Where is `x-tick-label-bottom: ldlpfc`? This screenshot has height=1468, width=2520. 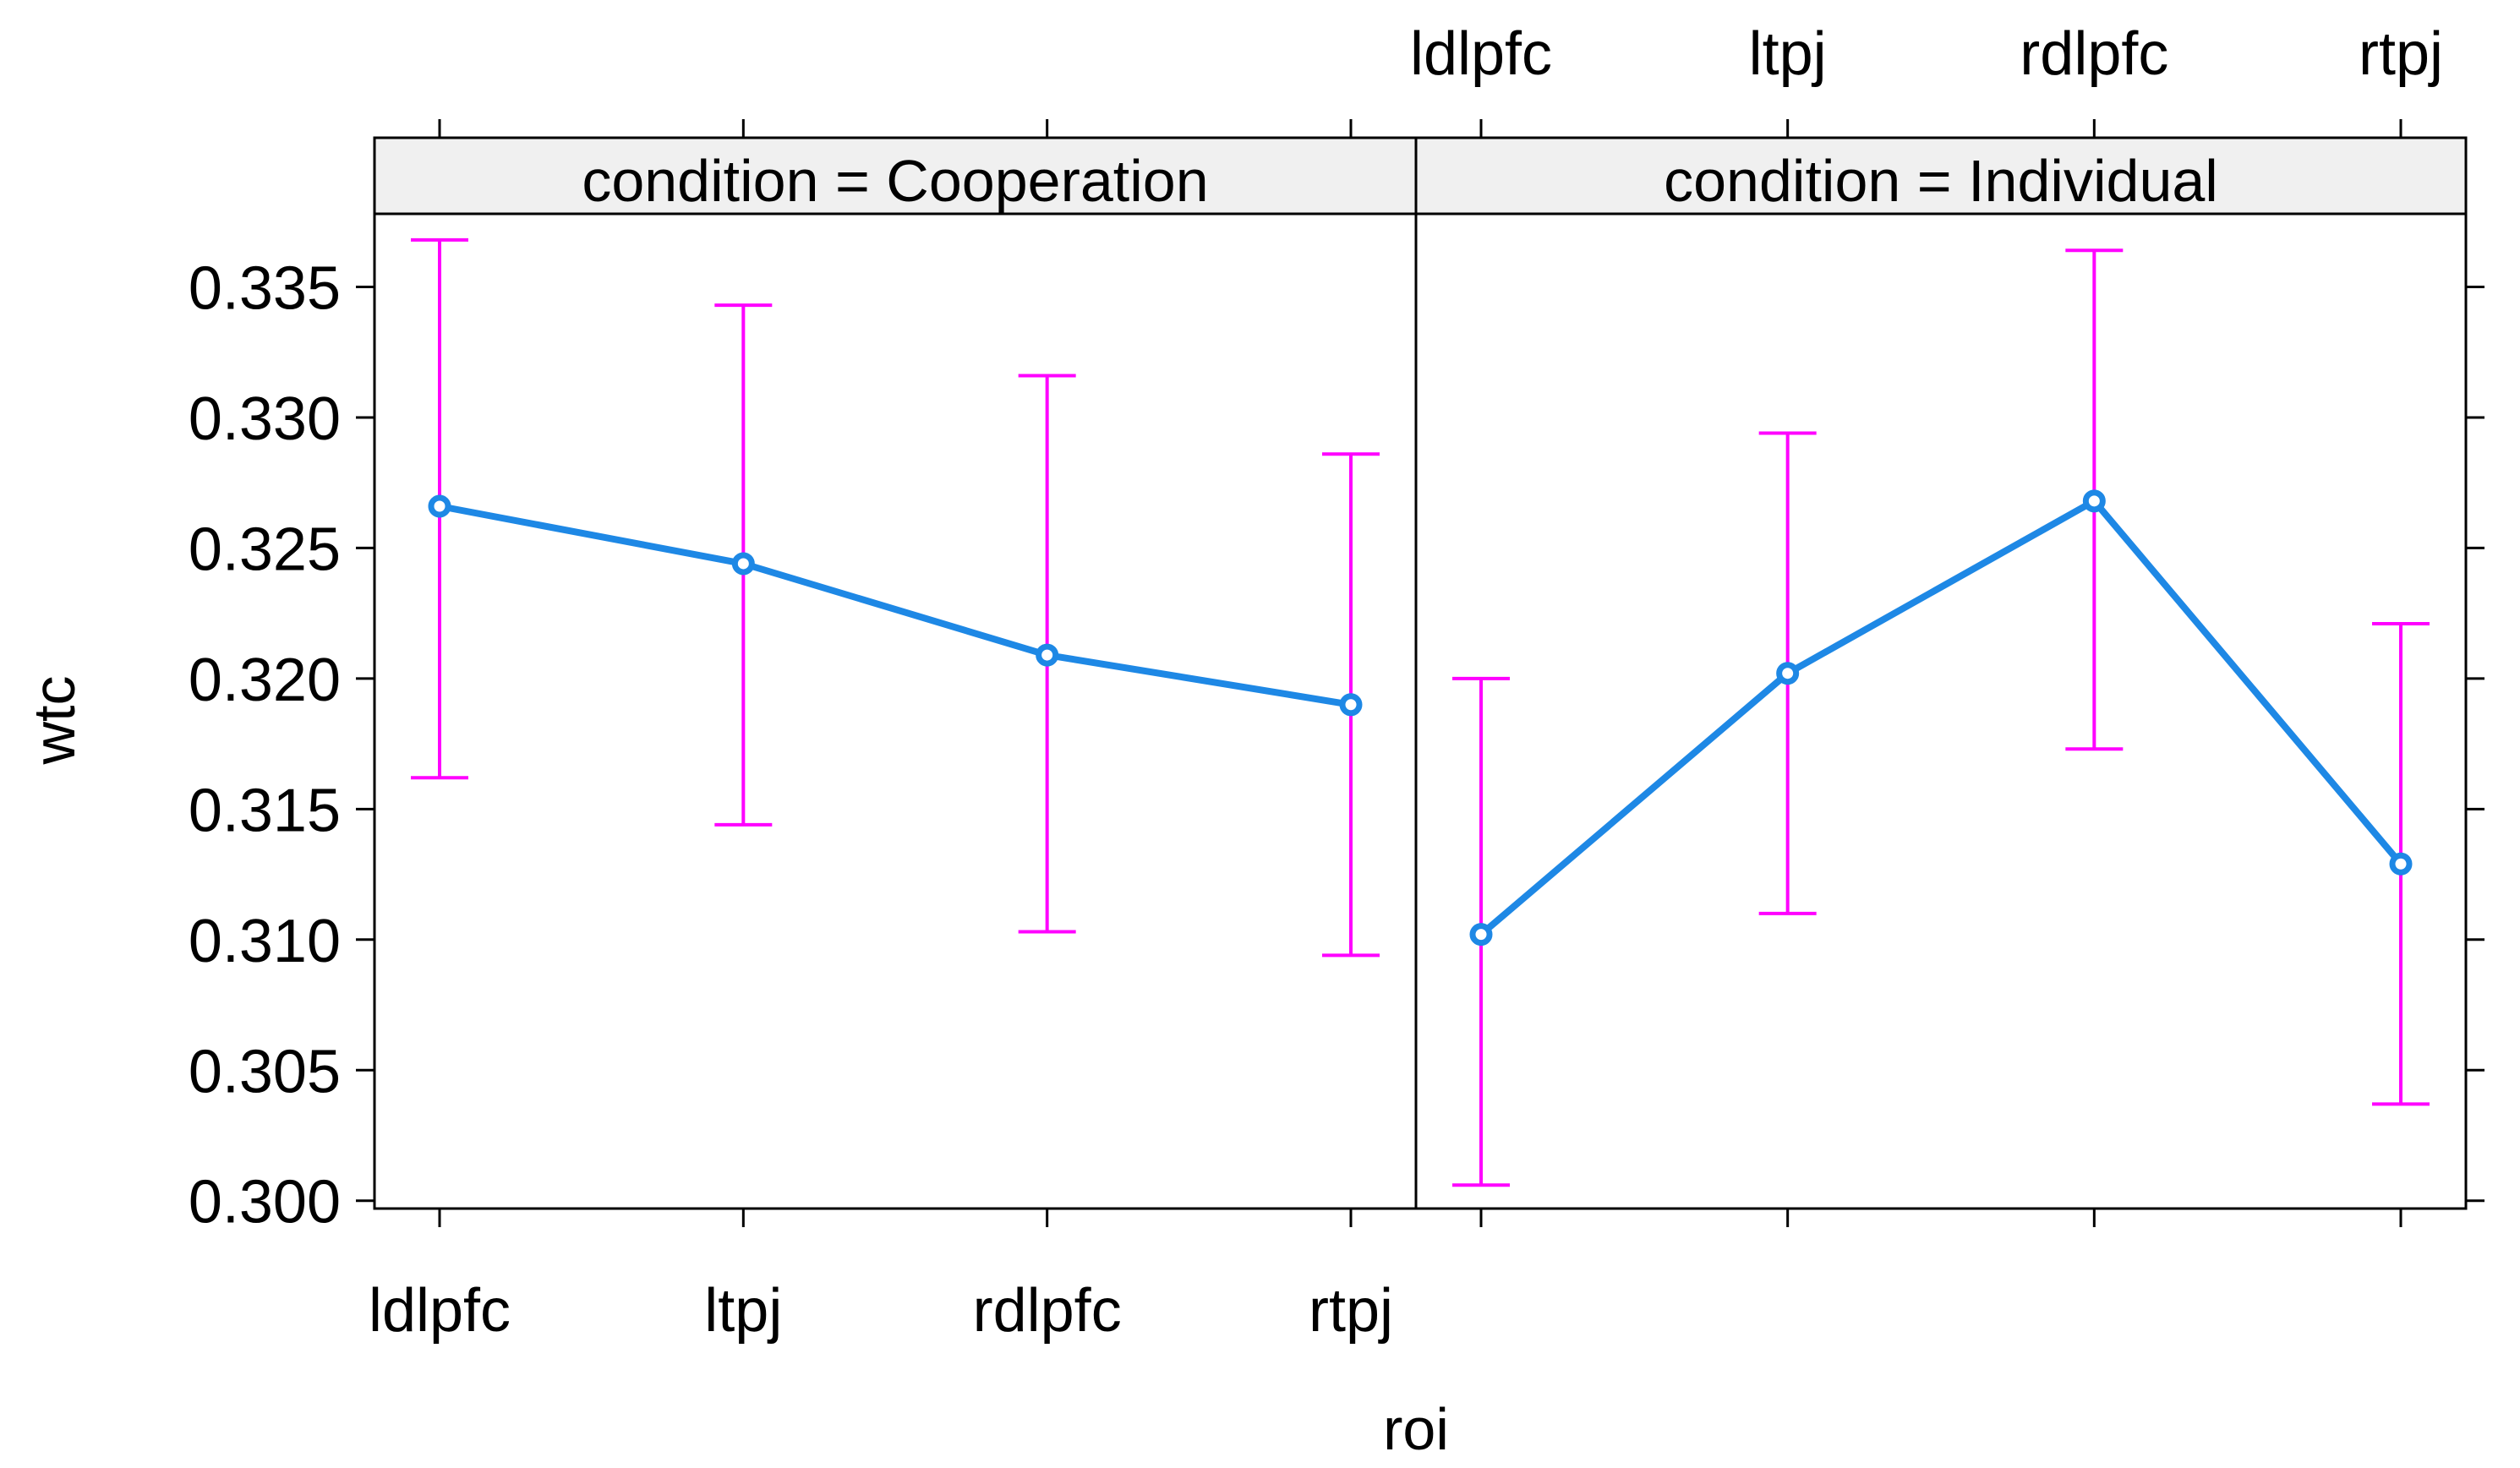
x-tick-label-bottom: ldlpfc is located at coordinates (440, 1311).